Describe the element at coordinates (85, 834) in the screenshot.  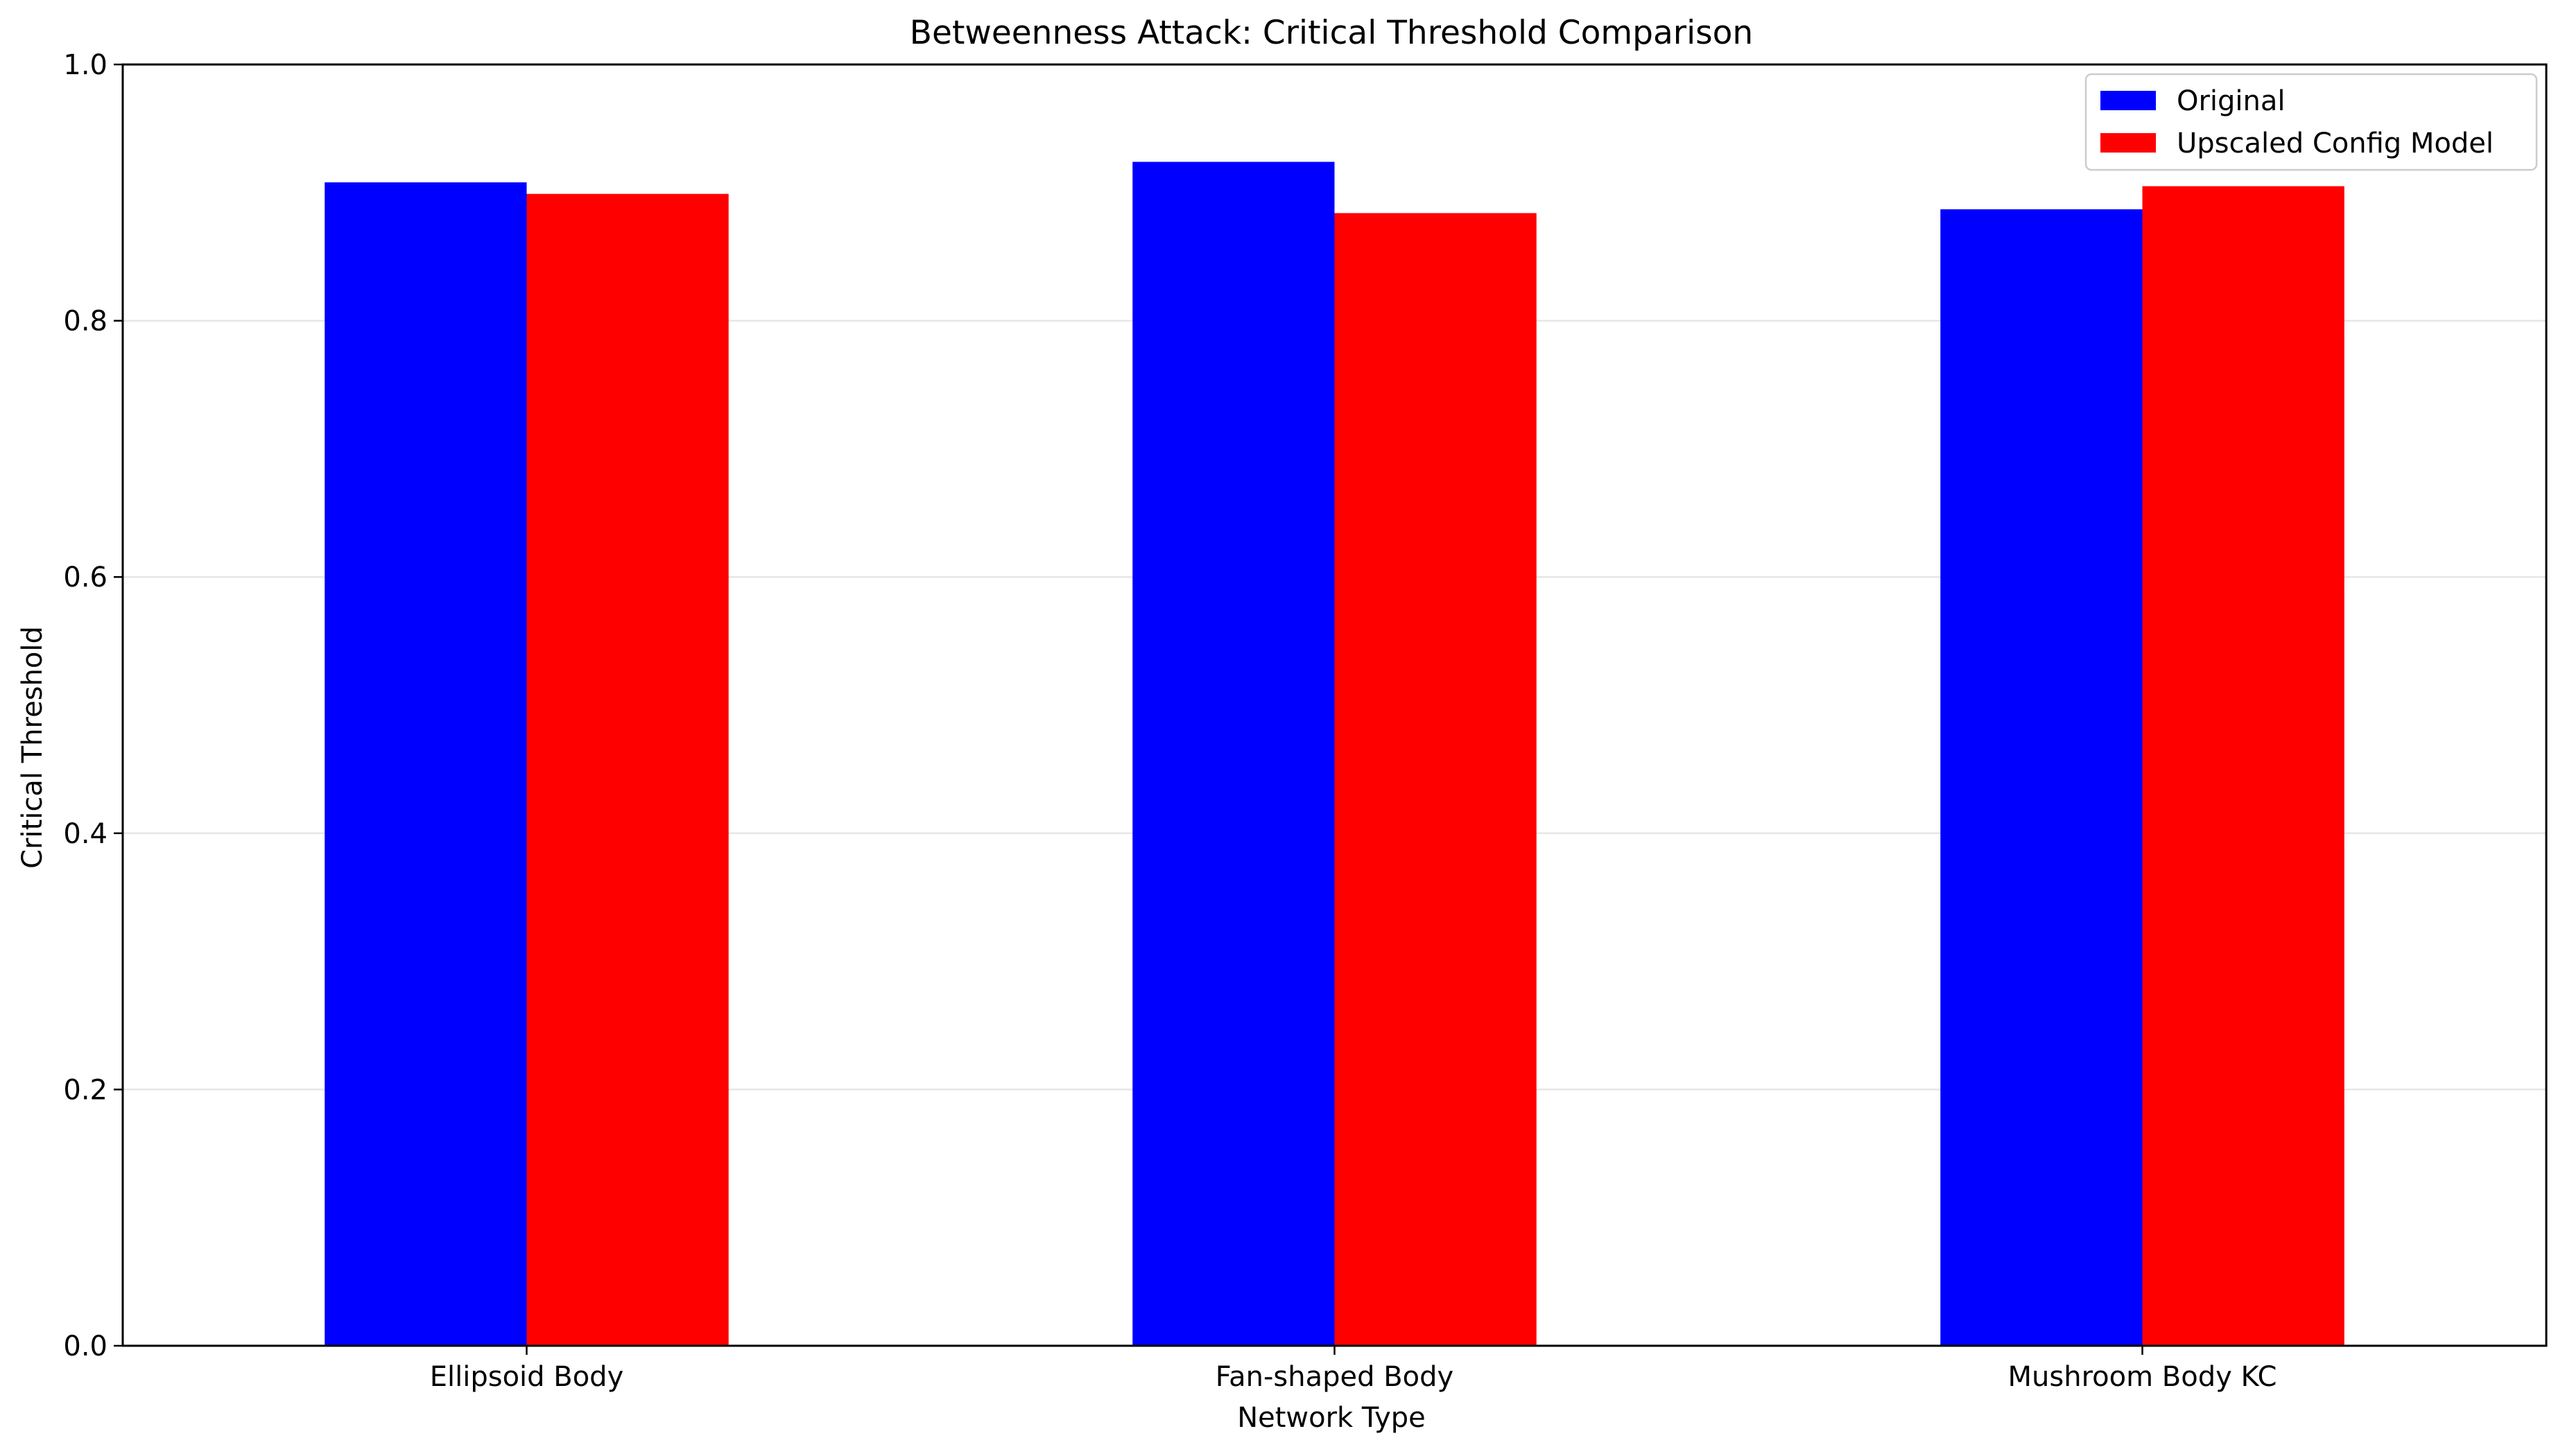
I see `y-tick-label: 0.4` at that location.